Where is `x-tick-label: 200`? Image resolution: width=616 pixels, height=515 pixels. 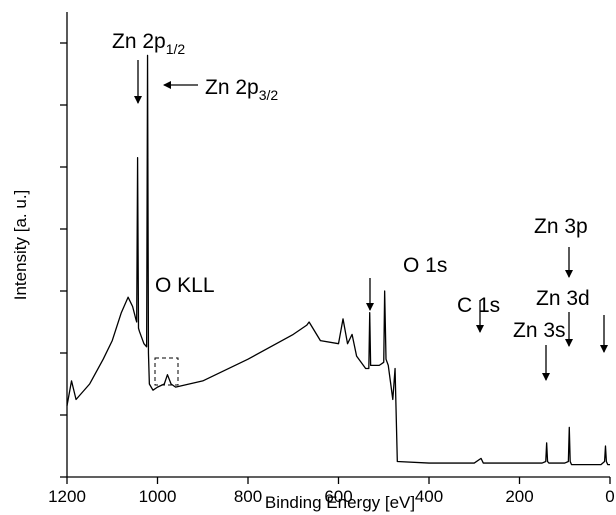 x-tick-label: 200 is located at coordinates (519, 496).